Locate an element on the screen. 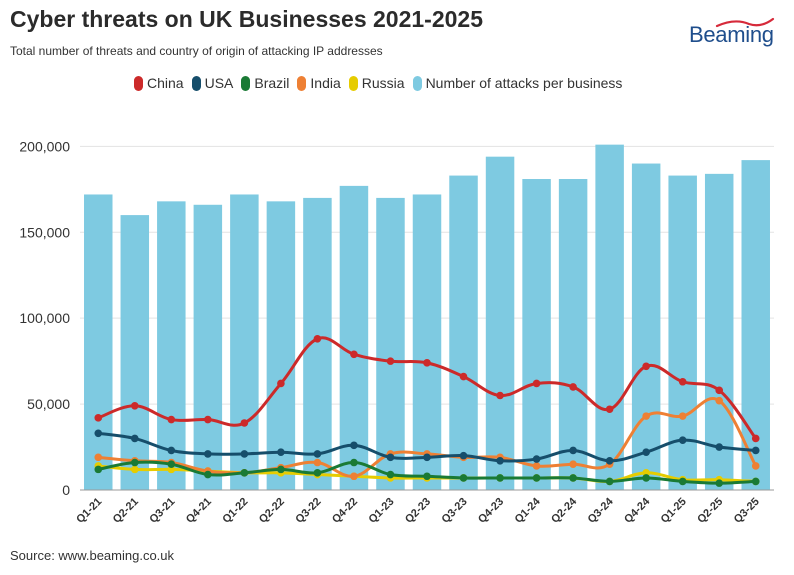 The width and height of the screenshot is (794, 575). x-tick-label: Q1-22 is located at coordinates (235, 511).